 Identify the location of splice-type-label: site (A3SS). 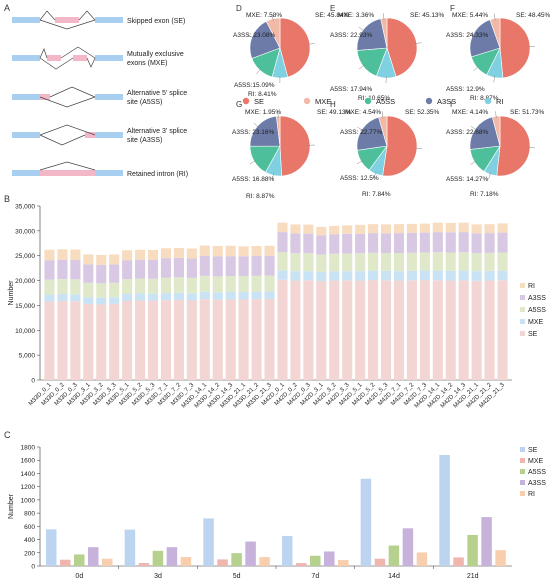
(144, 140).